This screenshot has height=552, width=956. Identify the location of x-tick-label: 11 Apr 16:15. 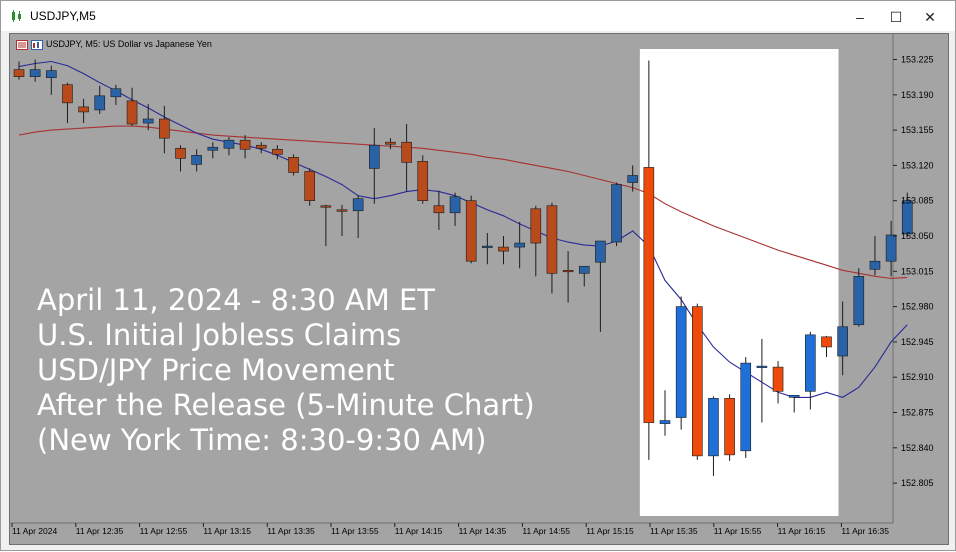
(802, 531).